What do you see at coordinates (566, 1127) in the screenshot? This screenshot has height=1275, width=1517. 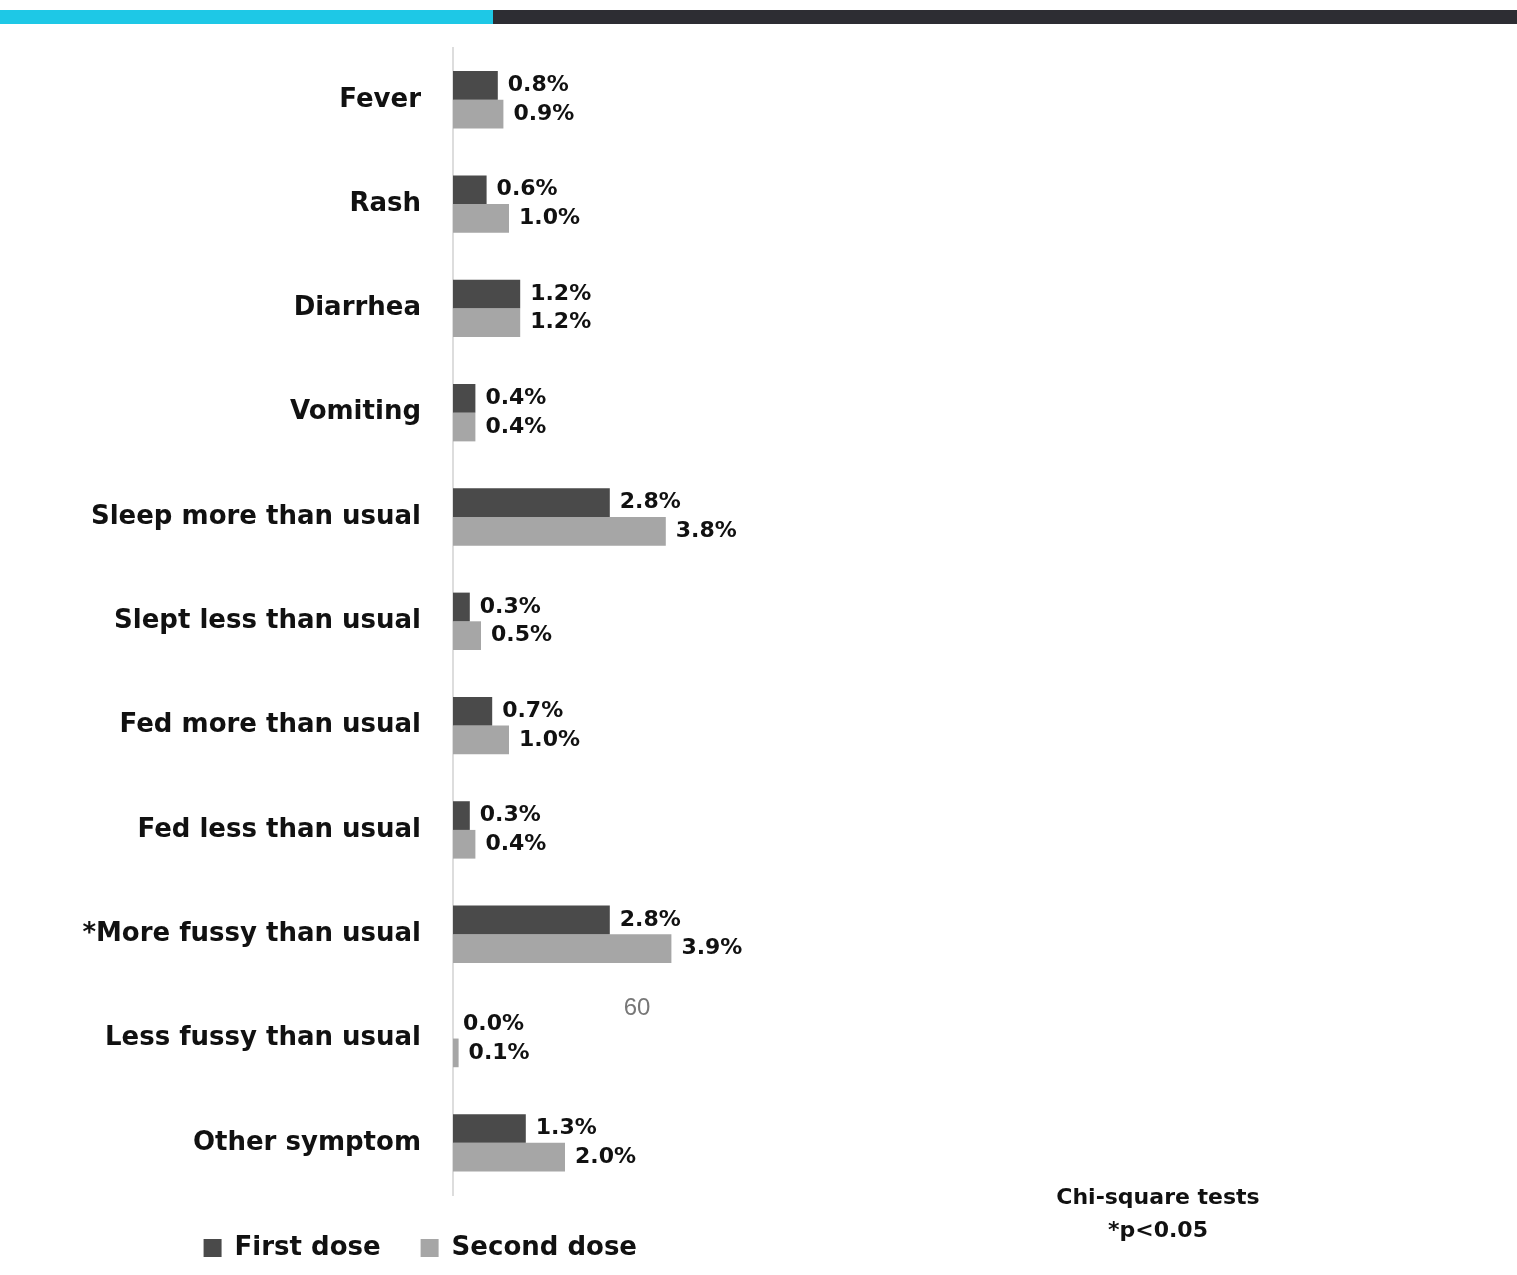 I see `data-label: 1.3%` at bounding box center [566, 1127].